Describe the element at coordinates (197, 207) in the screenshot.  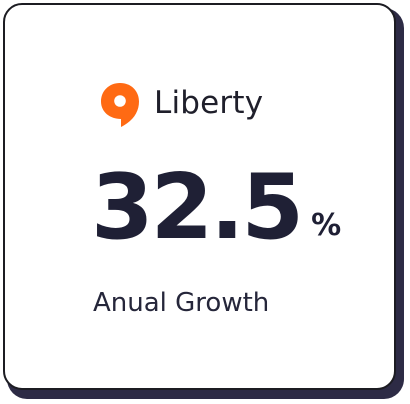
I see `metric-value: 32.5` at that location.